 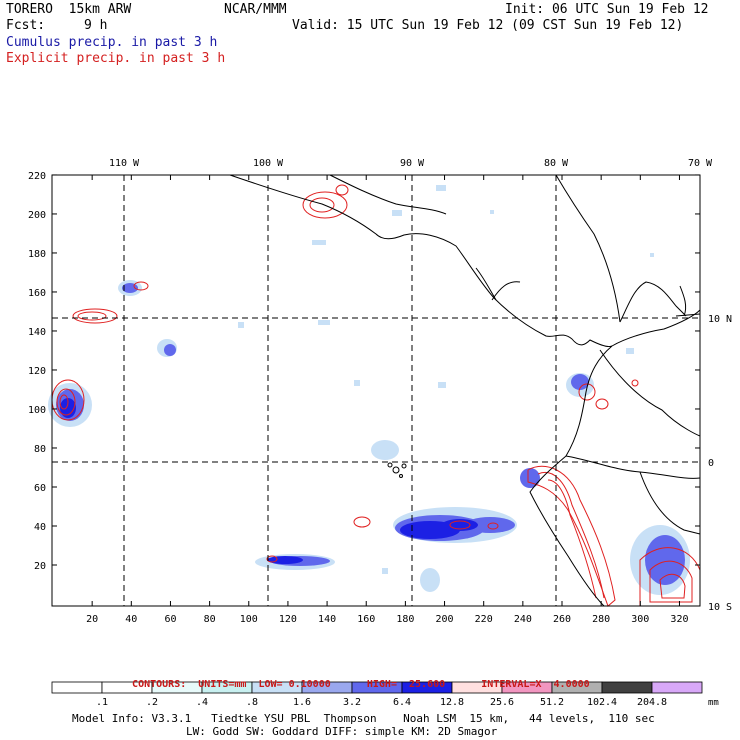 What do you see at coordinates (222, 684) in the screenshot?
I see `contours-units: UNITS=mm` at bounding box center [222, 684].